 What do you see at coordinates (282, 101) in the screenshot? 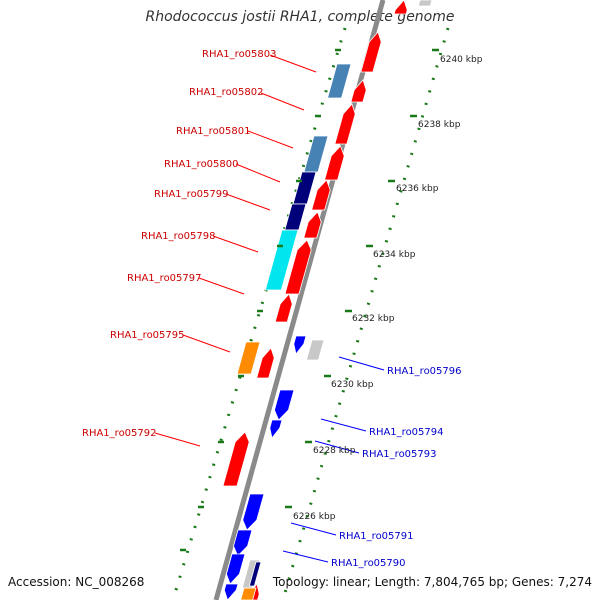
I see `leader-ro05802` at bounding box center [282, 101].